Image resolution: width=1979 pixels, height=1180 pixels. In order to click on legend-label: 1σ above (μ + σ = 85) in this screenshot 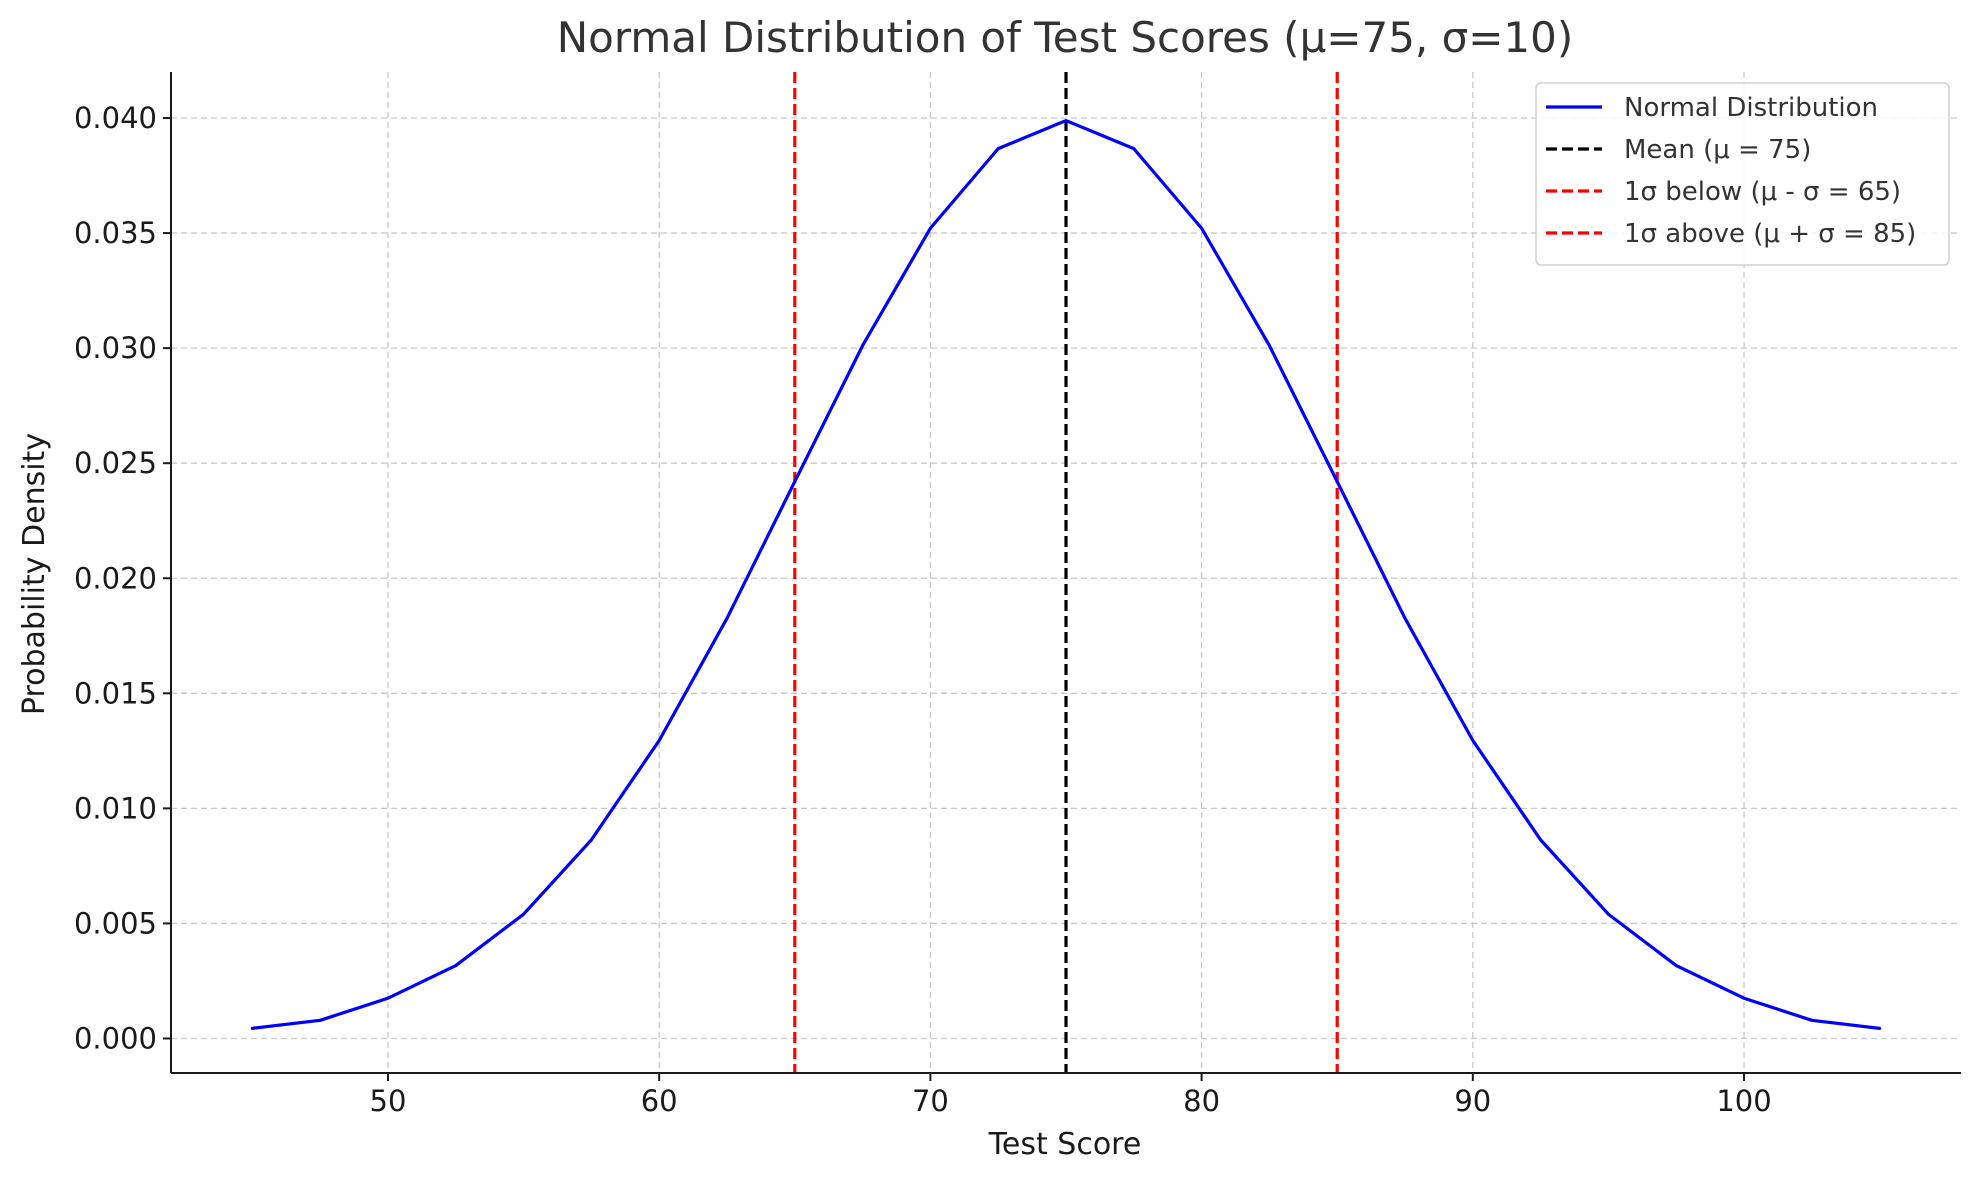, I will do `click(1770, 234)`.